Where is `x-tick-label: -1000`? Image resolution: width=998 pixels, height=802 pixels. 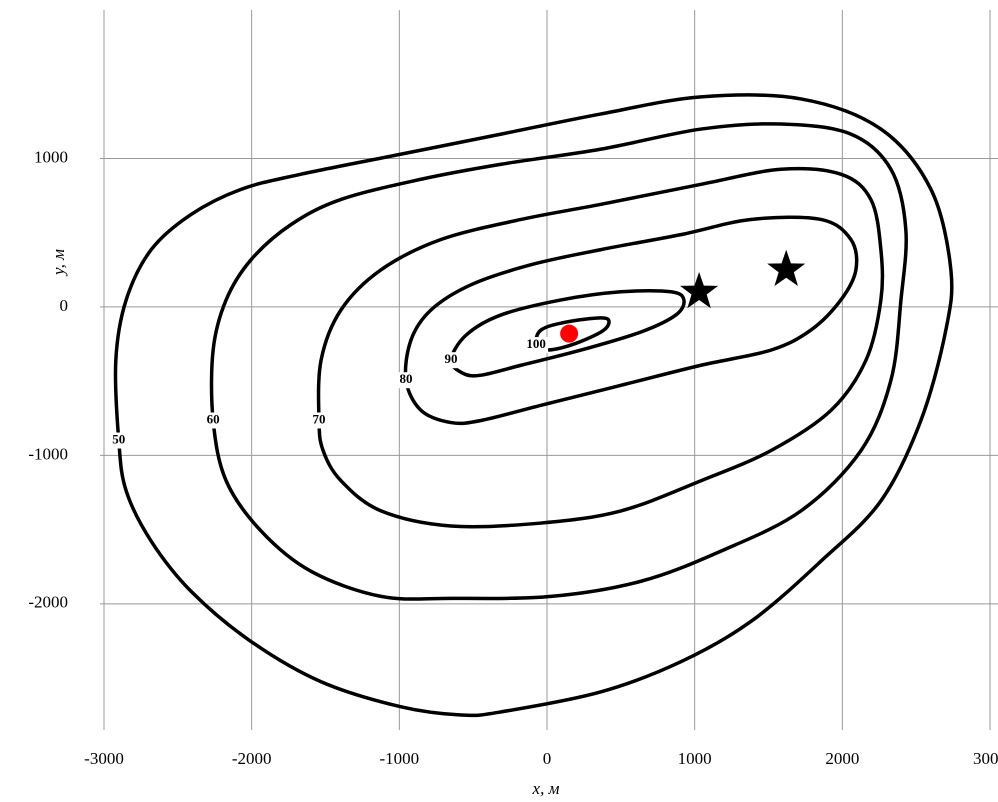 x-tick-label: -1000 is located at coordinates (399, 758).